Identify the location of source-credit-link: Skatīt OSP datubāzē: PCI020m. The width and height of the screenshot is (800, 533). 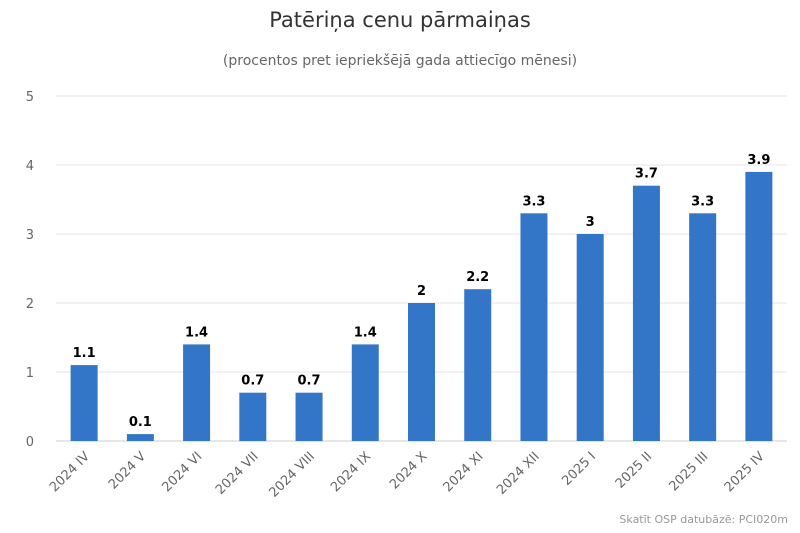
(703, 519).